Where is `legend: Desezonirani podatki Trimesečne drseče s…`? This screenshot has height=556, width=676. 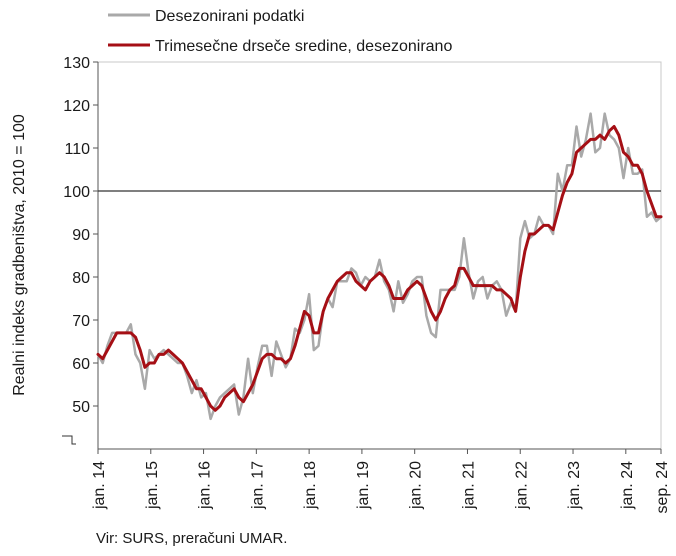
legend: Desezonirani podatki Trimesečne drseče s… is located at coordinates (280, 31).